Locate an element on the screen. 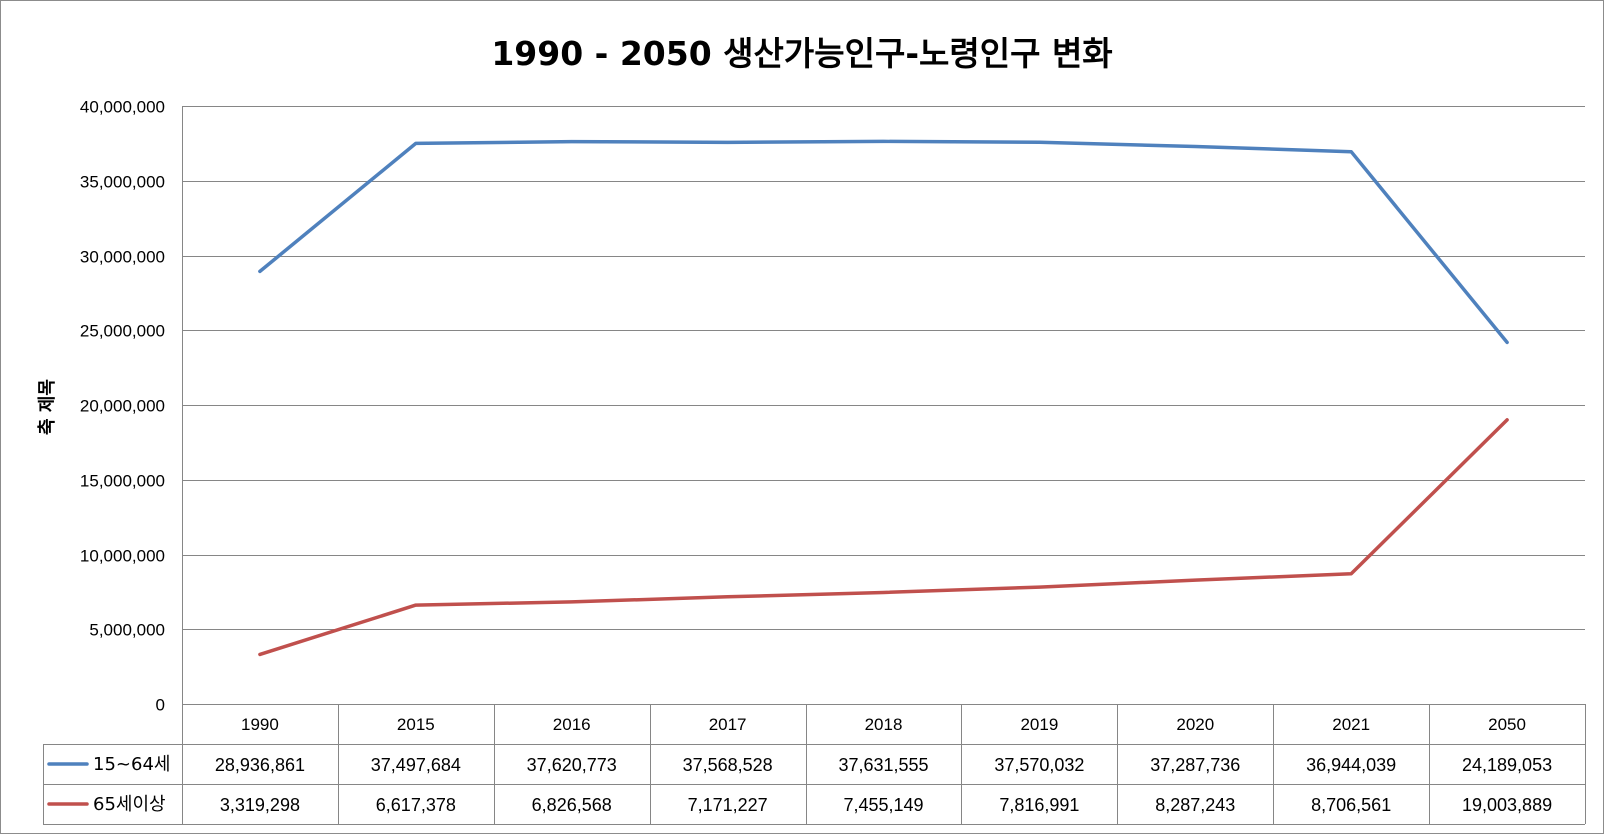 The height and width of the screenshot is (834, 1604). y-tick-label: 5,000,000 is located at coordinates (127, 630).